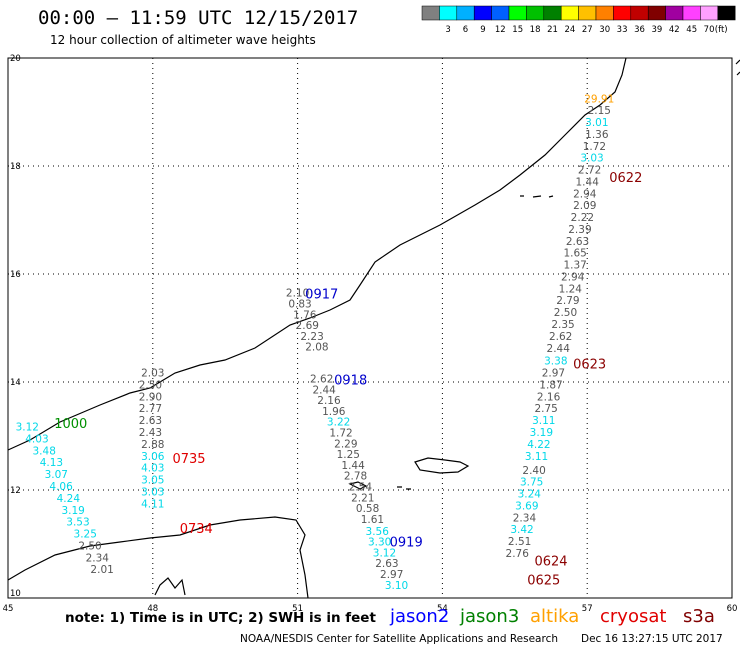  What do you see at coordinates (299, 304) in the screenshot?
I see `wave-height-value: 0.83` at bounding box center [299, 304].